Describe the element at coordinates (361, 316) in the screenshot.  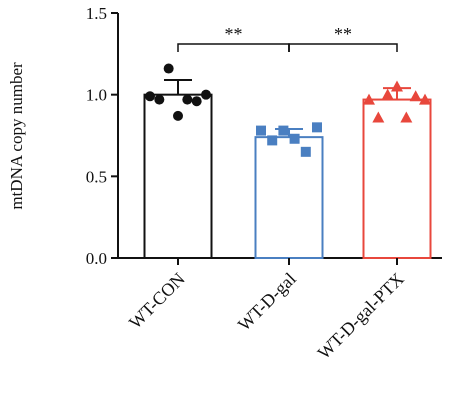
I see `x-tick-label: WT-D-gal-PTX` at that location.